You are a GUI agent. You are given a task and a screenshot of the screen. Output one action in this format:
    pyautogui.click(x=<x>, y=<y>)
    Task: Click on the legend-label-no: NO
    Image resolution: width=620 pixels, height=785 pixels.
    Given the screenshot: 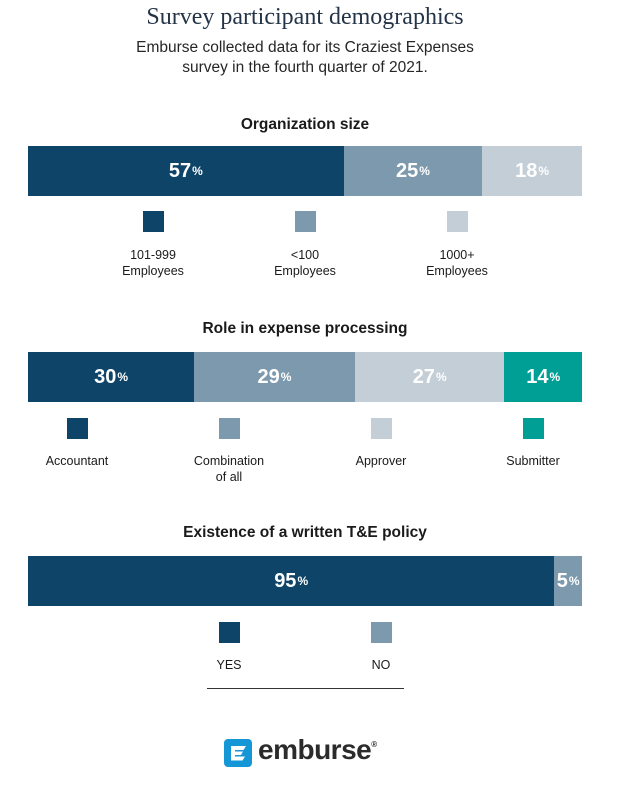 What is the action you would take?
    pyautogui.click(x=381, y=665)
    